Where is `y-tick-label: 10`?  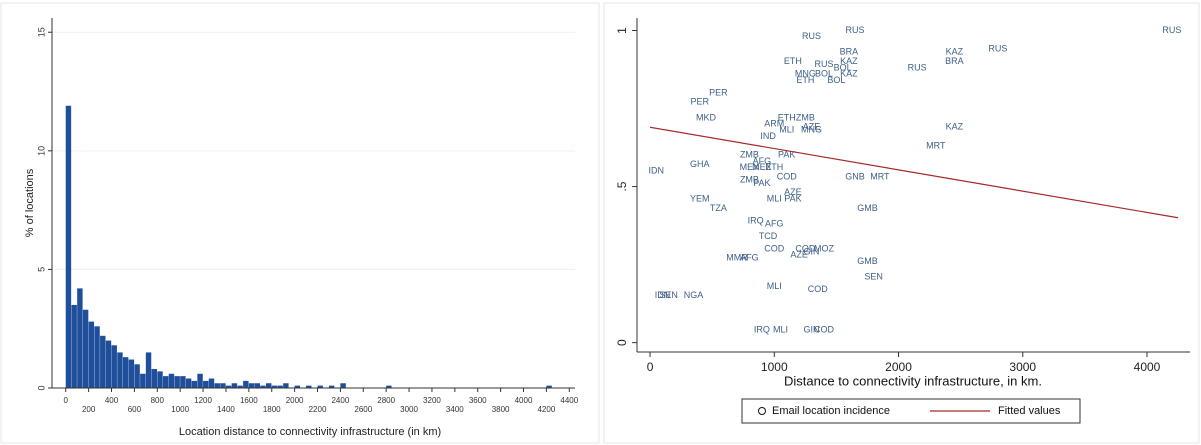
y-tick-label: 10 is located at coordinates (41, 151).